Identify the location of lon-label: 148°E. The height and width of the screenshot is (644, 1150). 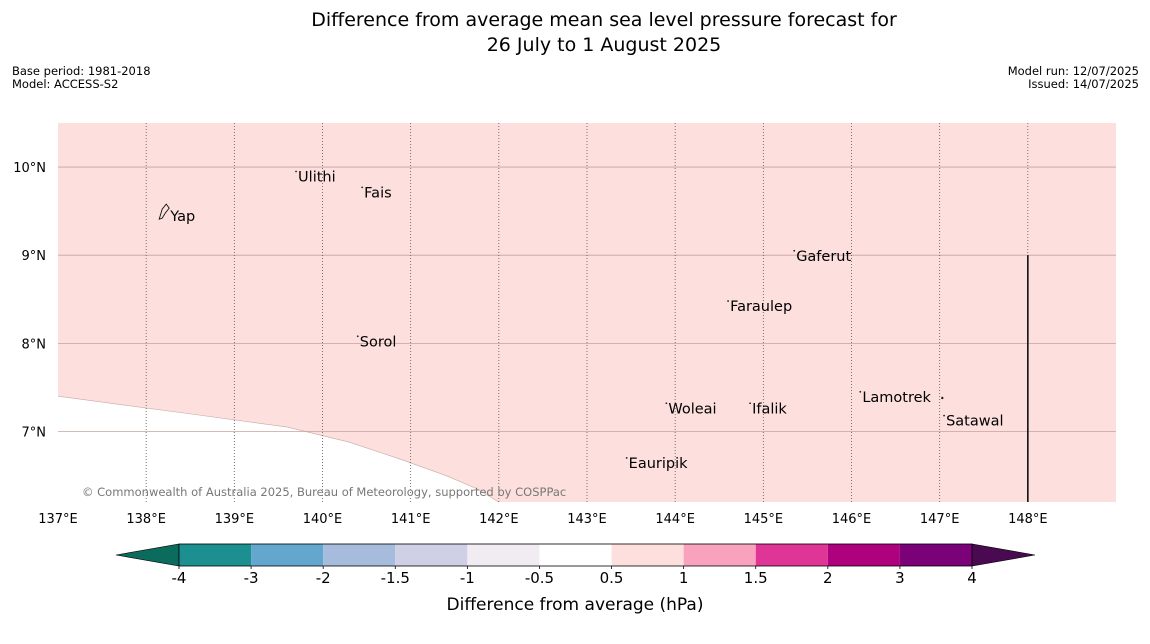
(1028, 519).